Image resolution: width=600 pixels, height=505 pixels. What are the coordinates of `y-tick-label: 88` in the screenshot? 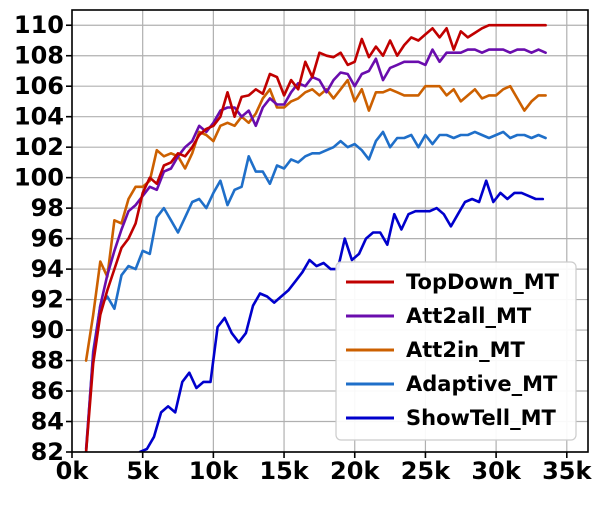 It's located at (47, 361).